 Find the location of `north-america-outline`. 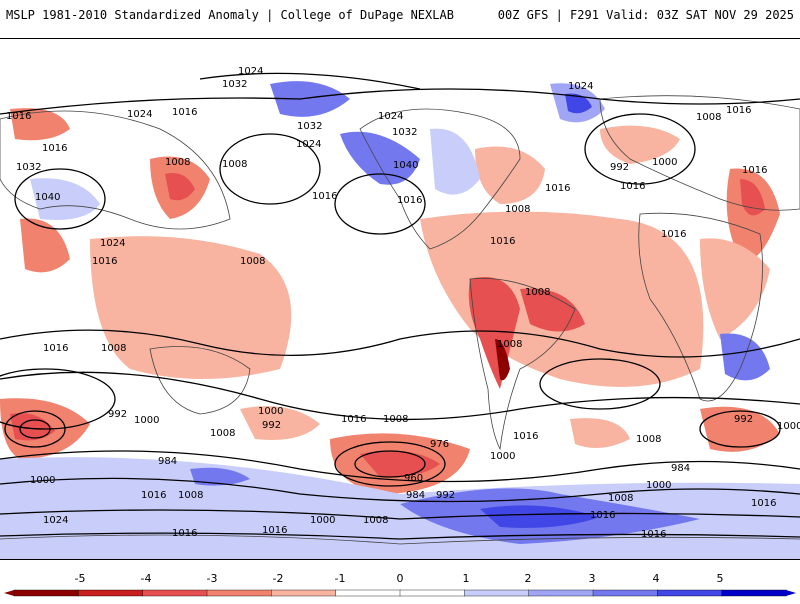

north-america-outline is located at coordinates (440, 179).